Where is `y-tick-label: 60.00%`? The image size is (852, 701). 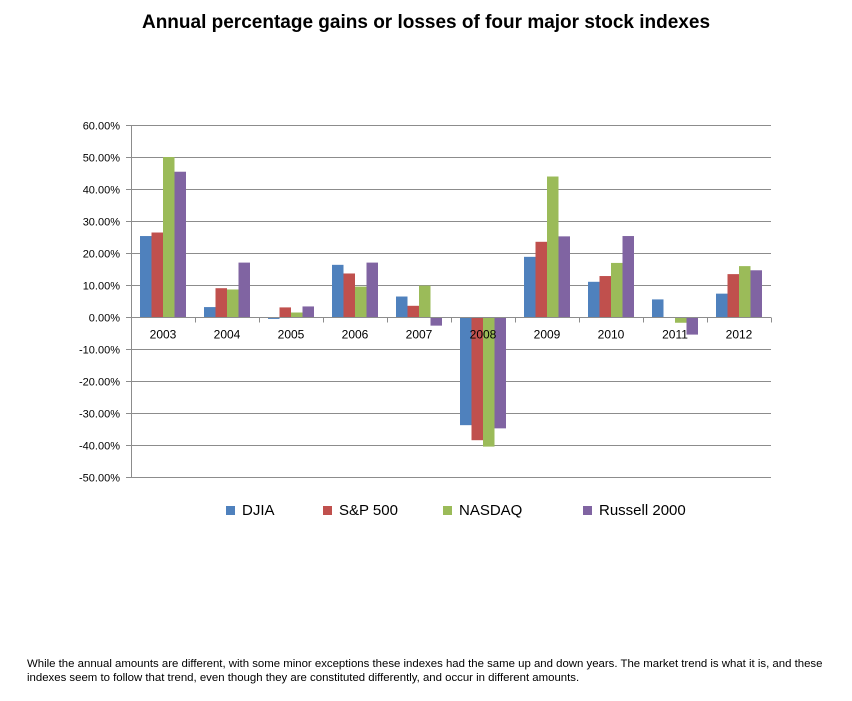 y-tick-label: 60.00% is located at coordinates (102, 127).